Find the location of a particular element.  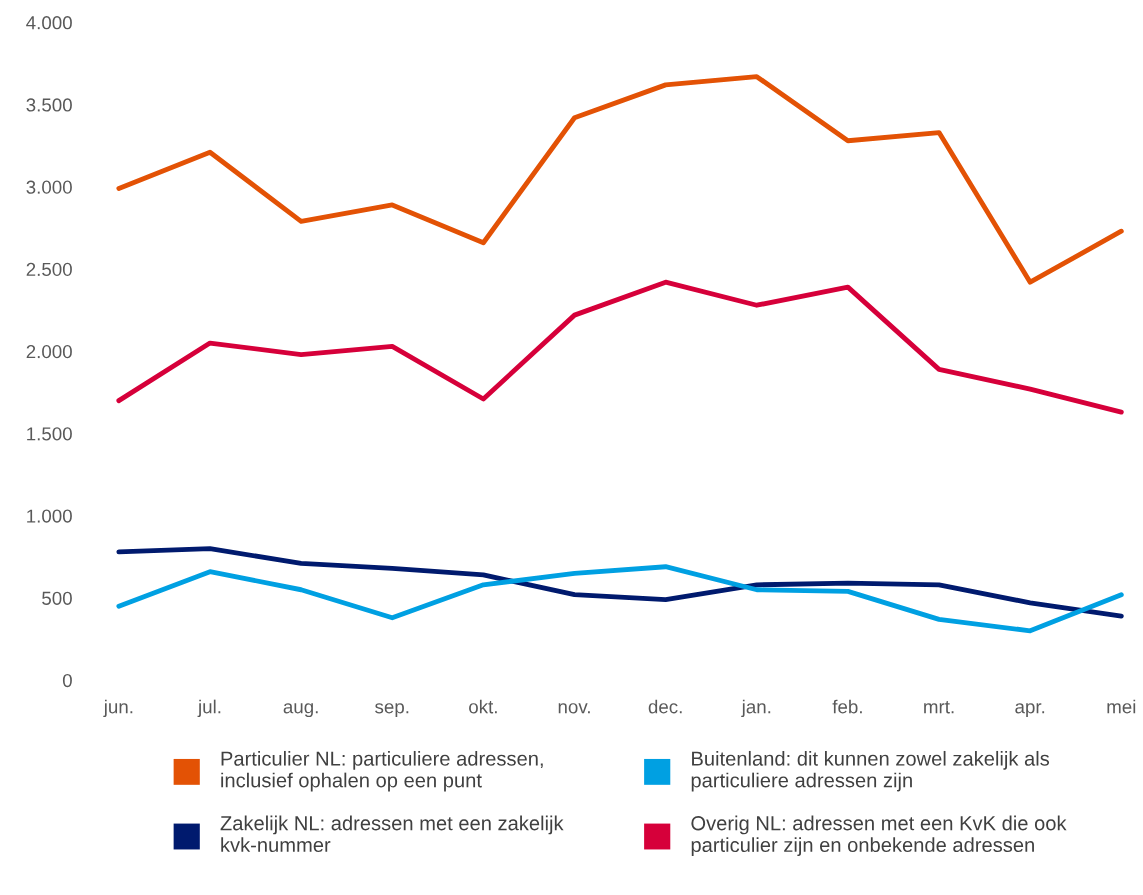

y-tick-label: 500 is located at coordinates (57, 598).